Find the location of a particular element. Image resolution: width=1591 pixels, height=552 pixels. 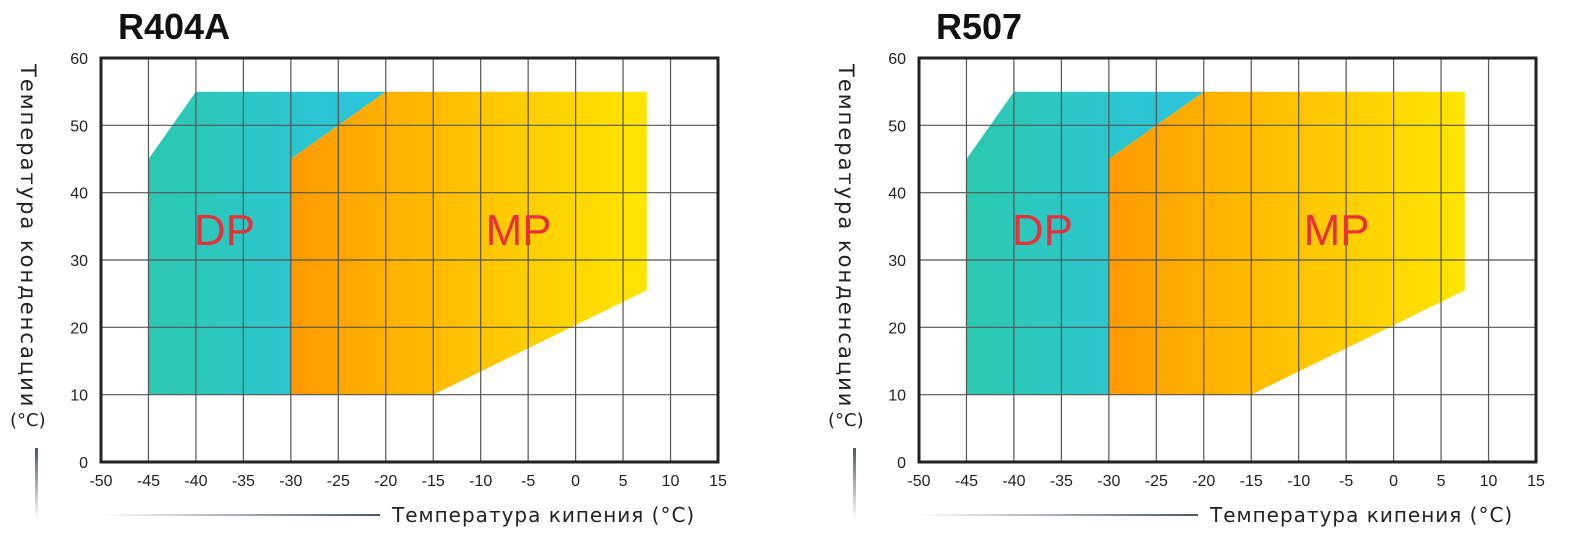

chart-title: R404A is located at coordinates (174, 26).